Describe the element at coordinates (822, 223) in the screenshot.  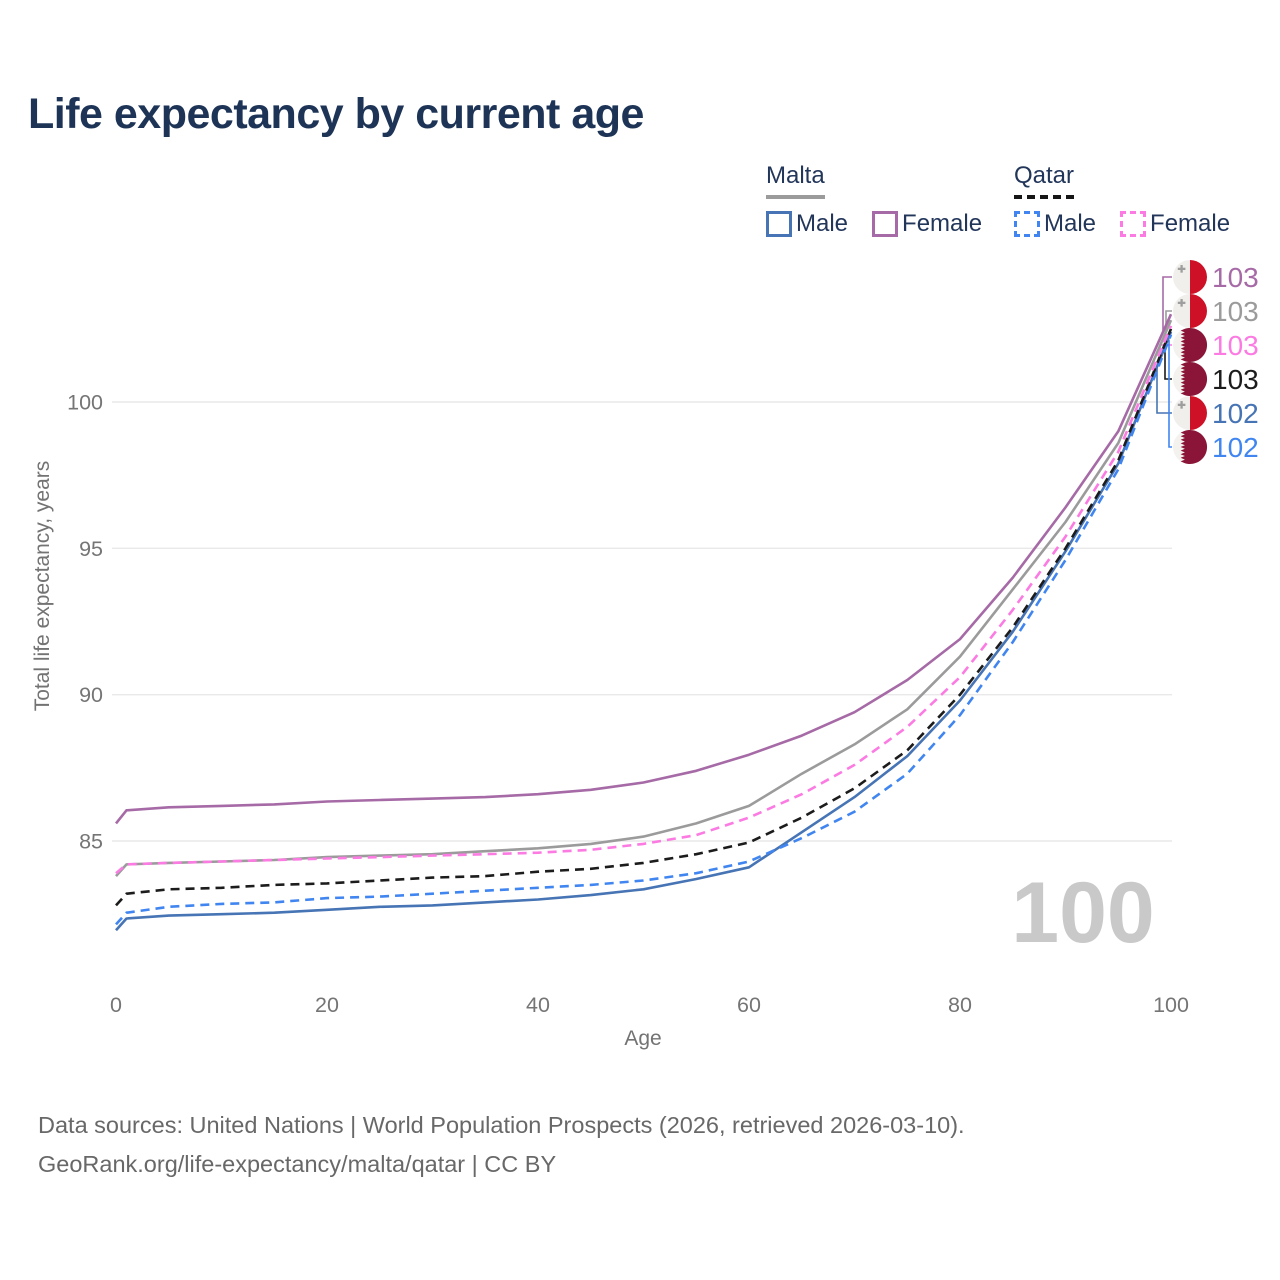
I see `legend-label-malta-male: Male` at that location.